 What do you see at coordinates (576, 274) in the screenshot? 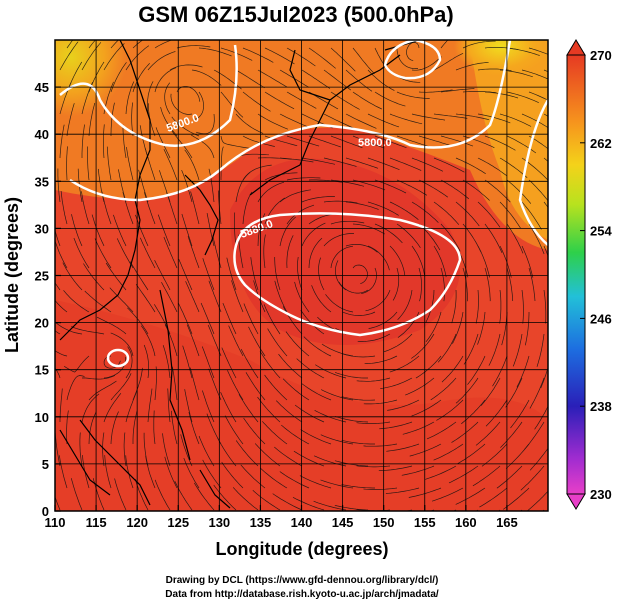
I see `colorbar-gradient` at bounding box center [576, 274].